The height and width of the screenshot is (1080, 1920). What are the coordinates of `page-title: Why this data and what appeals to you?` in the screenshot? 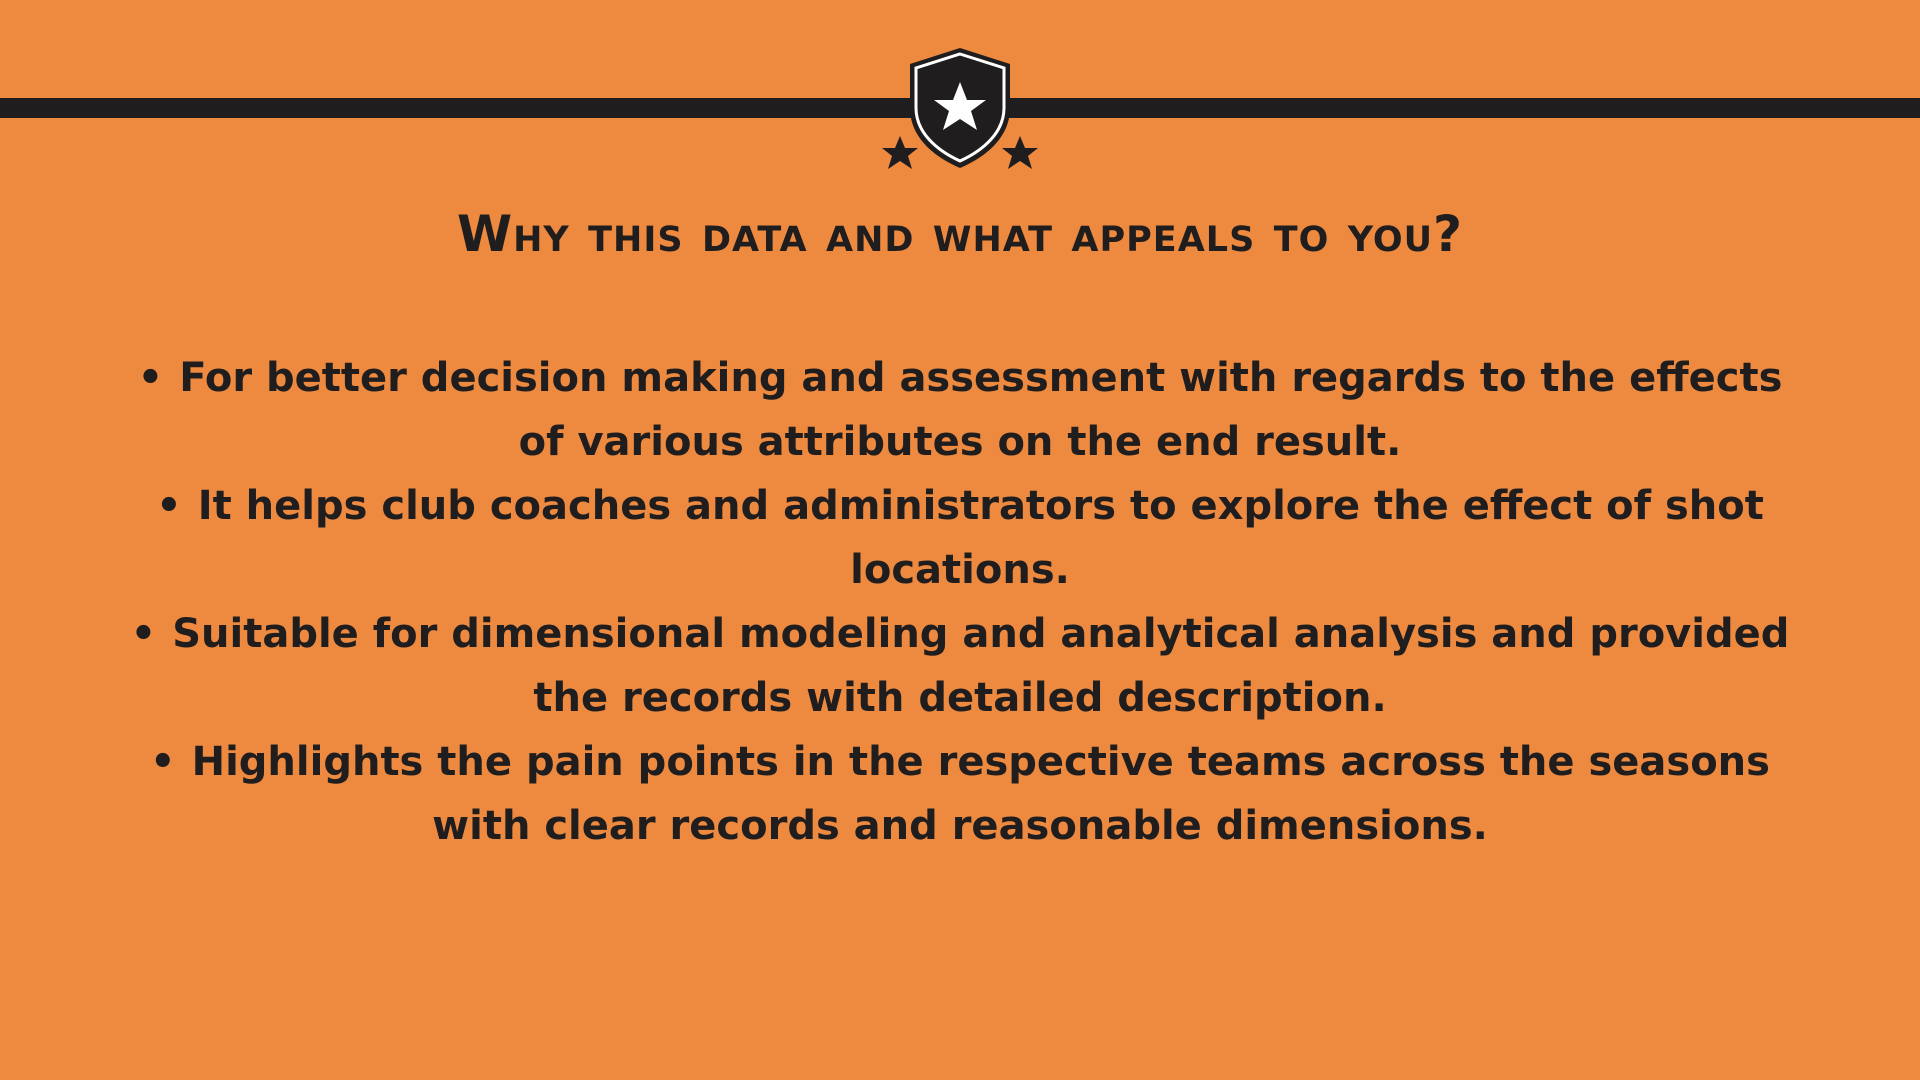 It's located at (960, 234).